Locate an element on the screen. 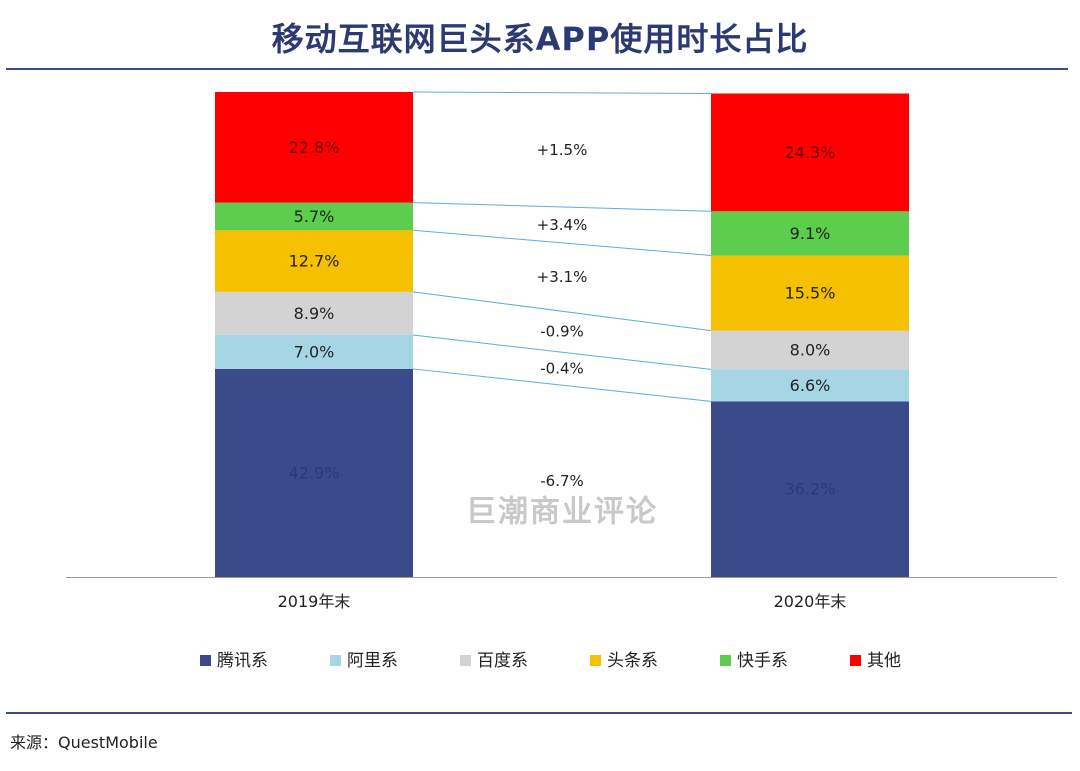 The image size is (1080, 771). segment-value-label: 9.1% is located at coordinates (810, 233).